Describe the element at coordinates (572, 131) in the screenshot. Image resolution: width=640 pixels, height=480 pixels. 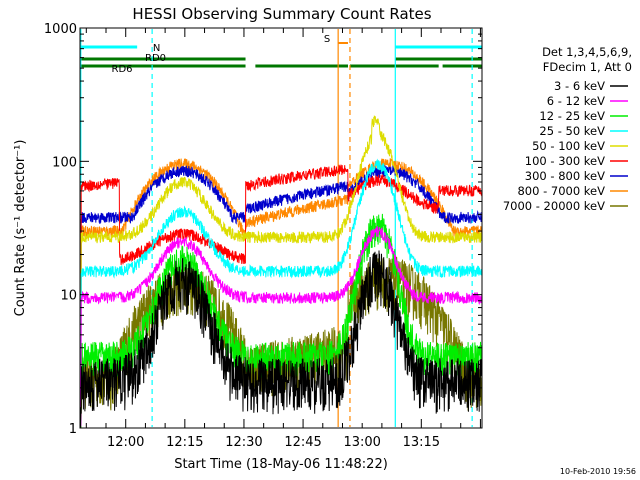
I see `legend-label: 25 - 50 keV` at that location.